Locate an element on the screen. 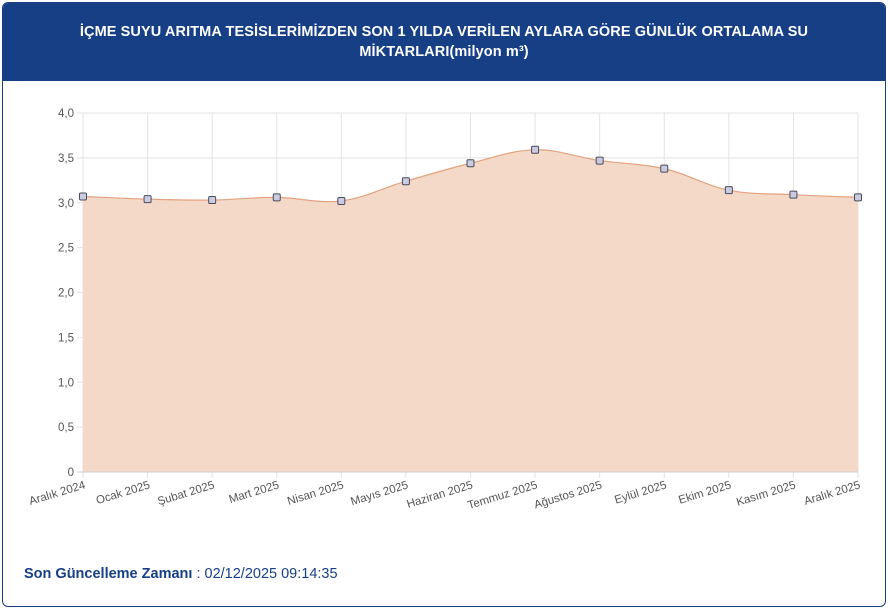  y-tick-label: 4,0 is located at coordinates (66, 114).